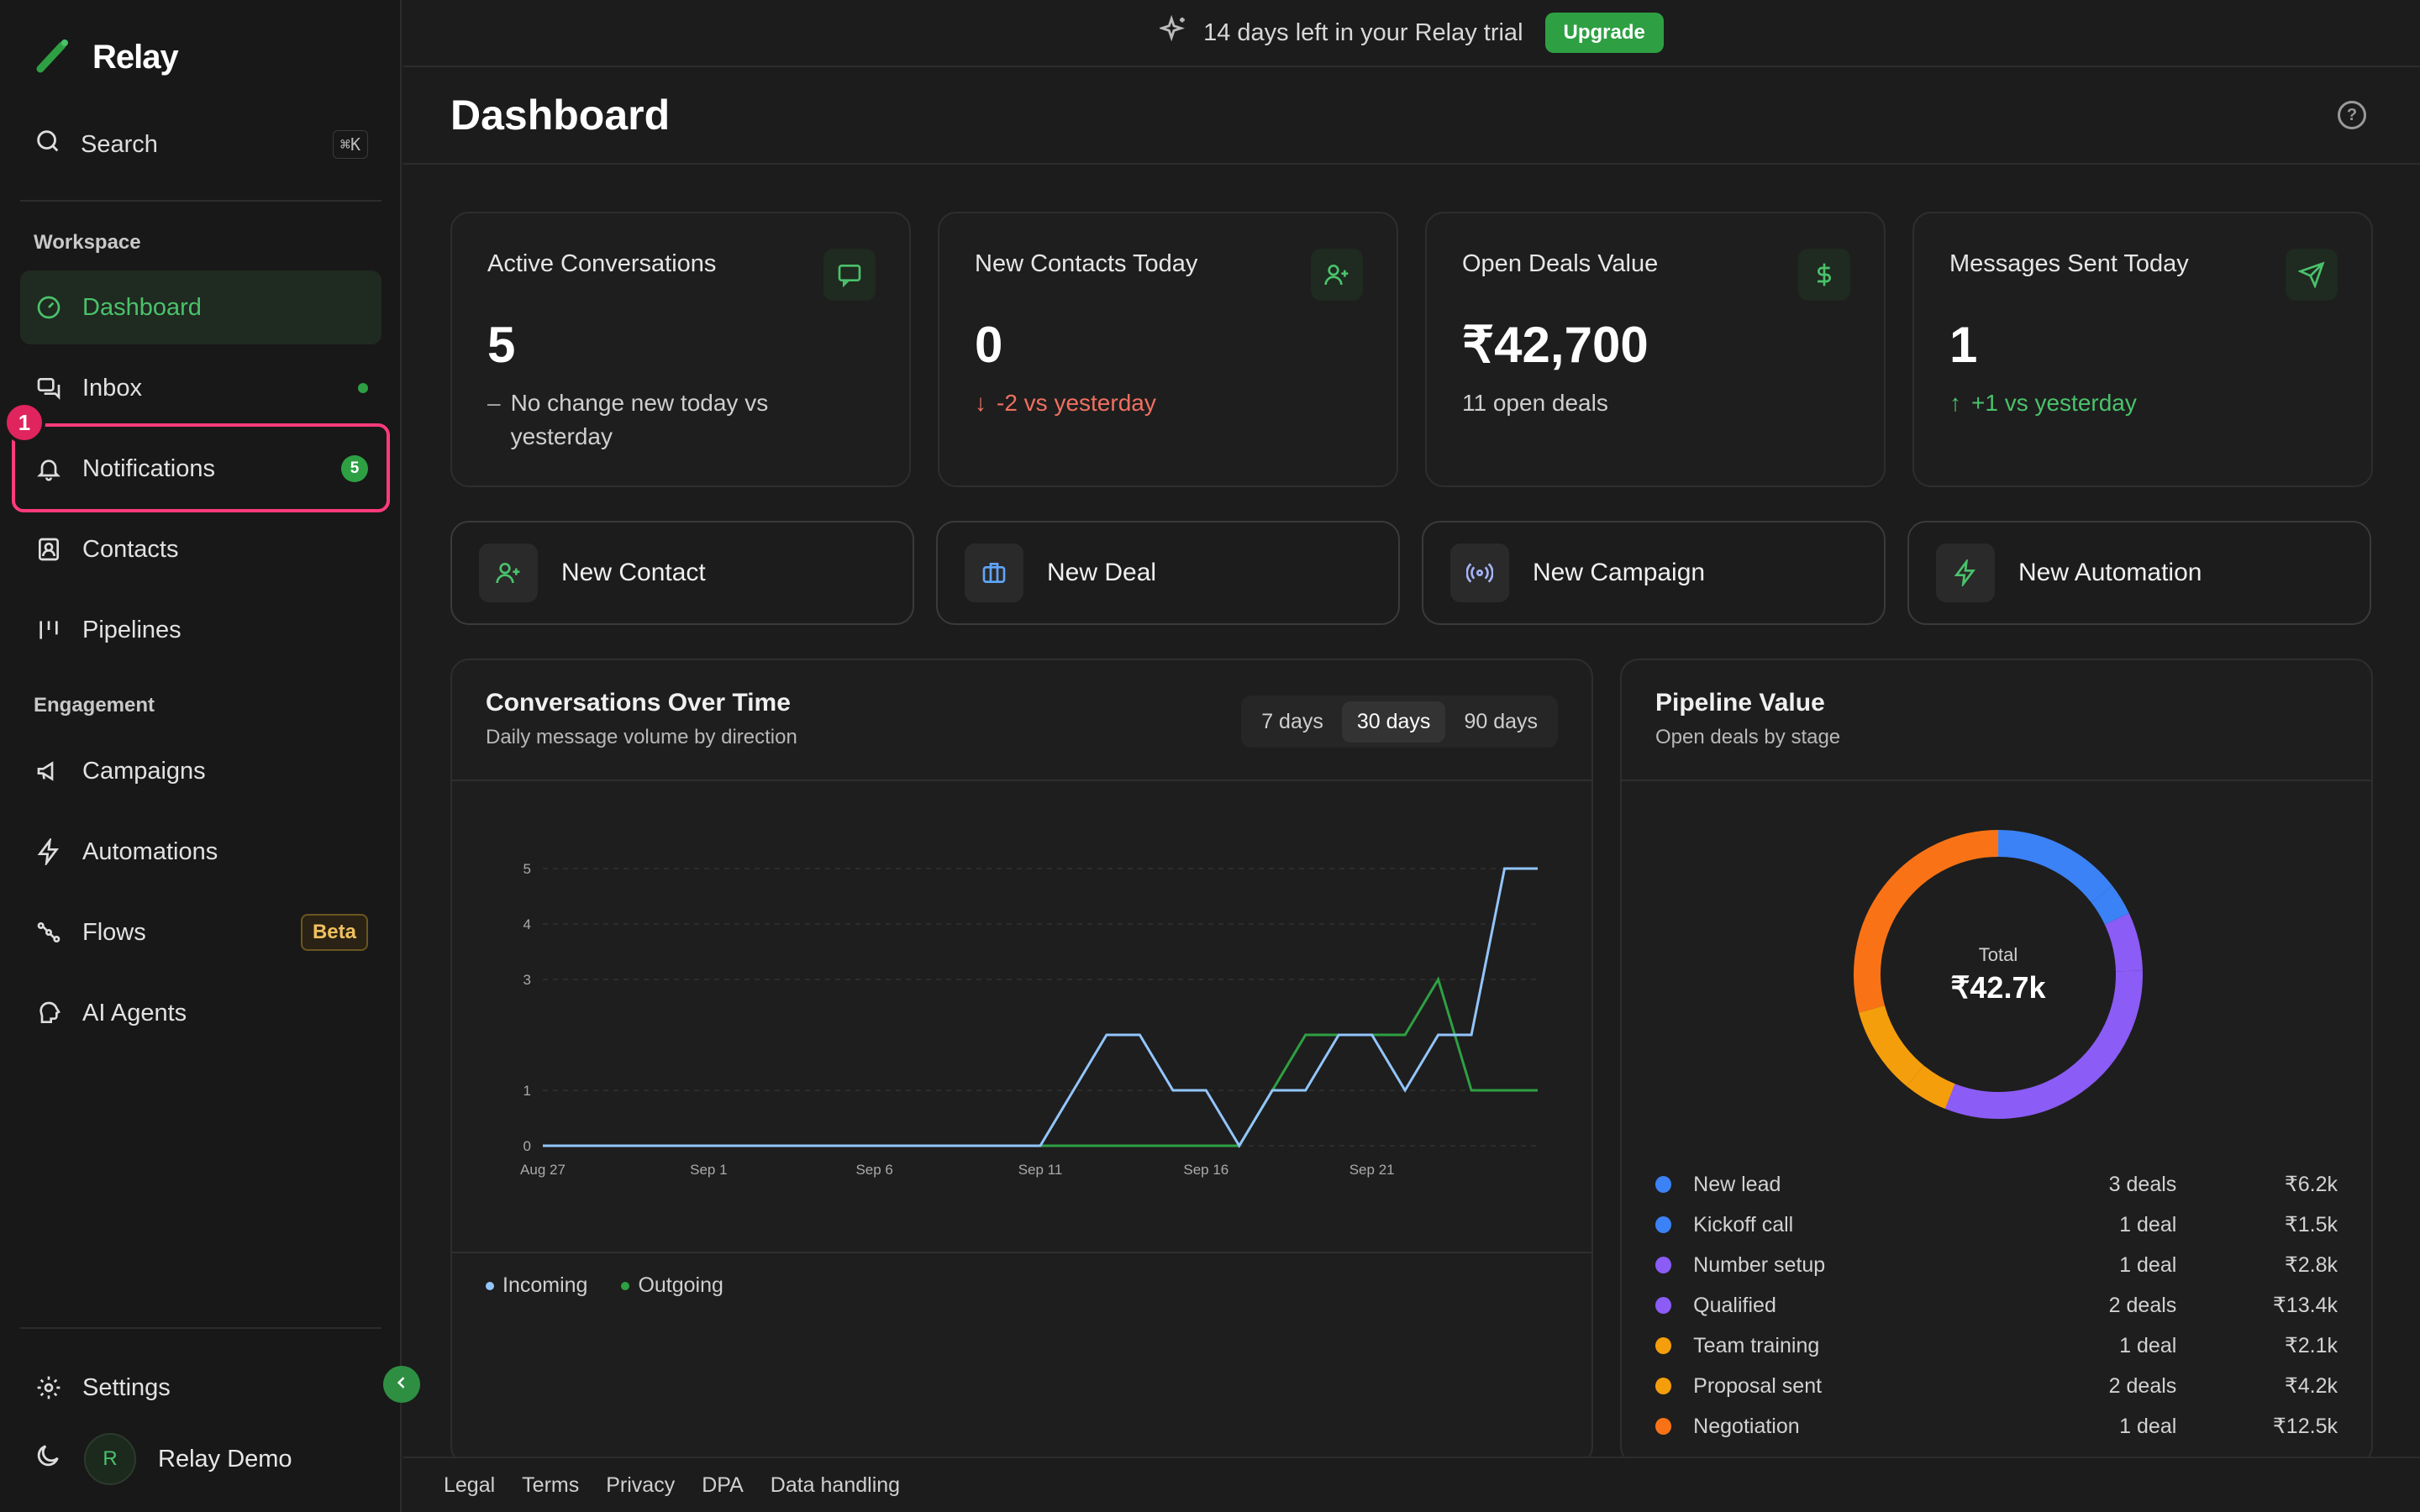  I want to click on new-contact-button: New Contact, so click(682, 573).